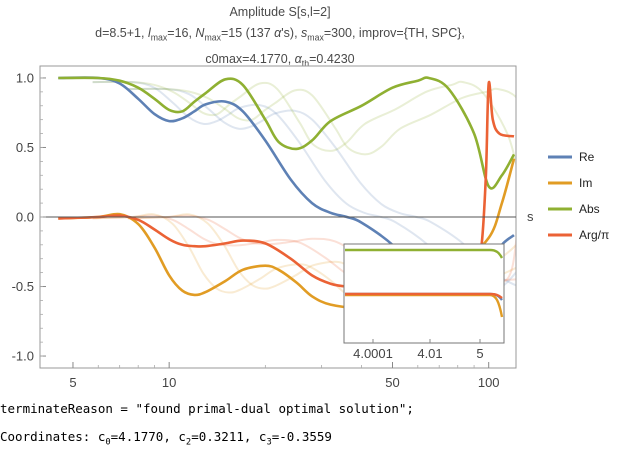 This screenshot has height=473, width=618. Describe the element at coordinates (429, 353) in the screenshot. I see `inset-x-tick-label-1: 4.01` at that location.